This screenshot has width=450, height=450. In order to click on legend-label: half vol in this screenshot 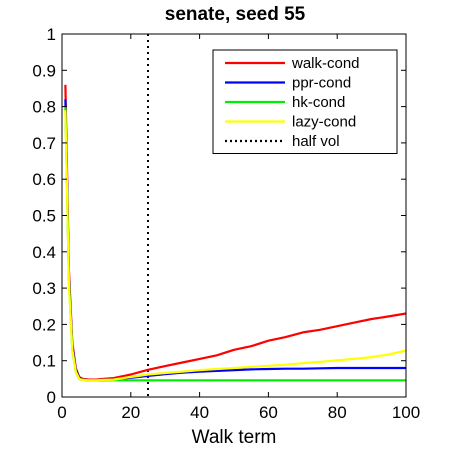, I will do `click(316, 141)`.